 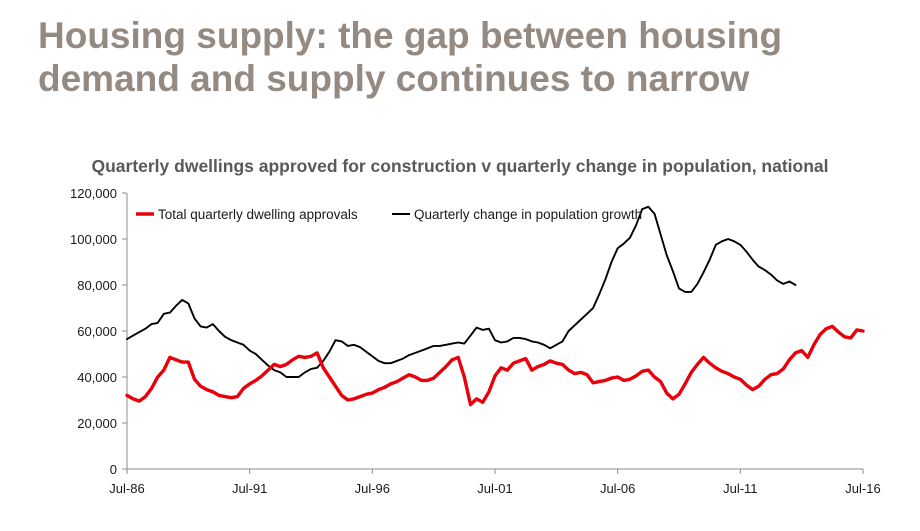 I want to click on y-tick-label: 120,000, so click(x=93, y=193).